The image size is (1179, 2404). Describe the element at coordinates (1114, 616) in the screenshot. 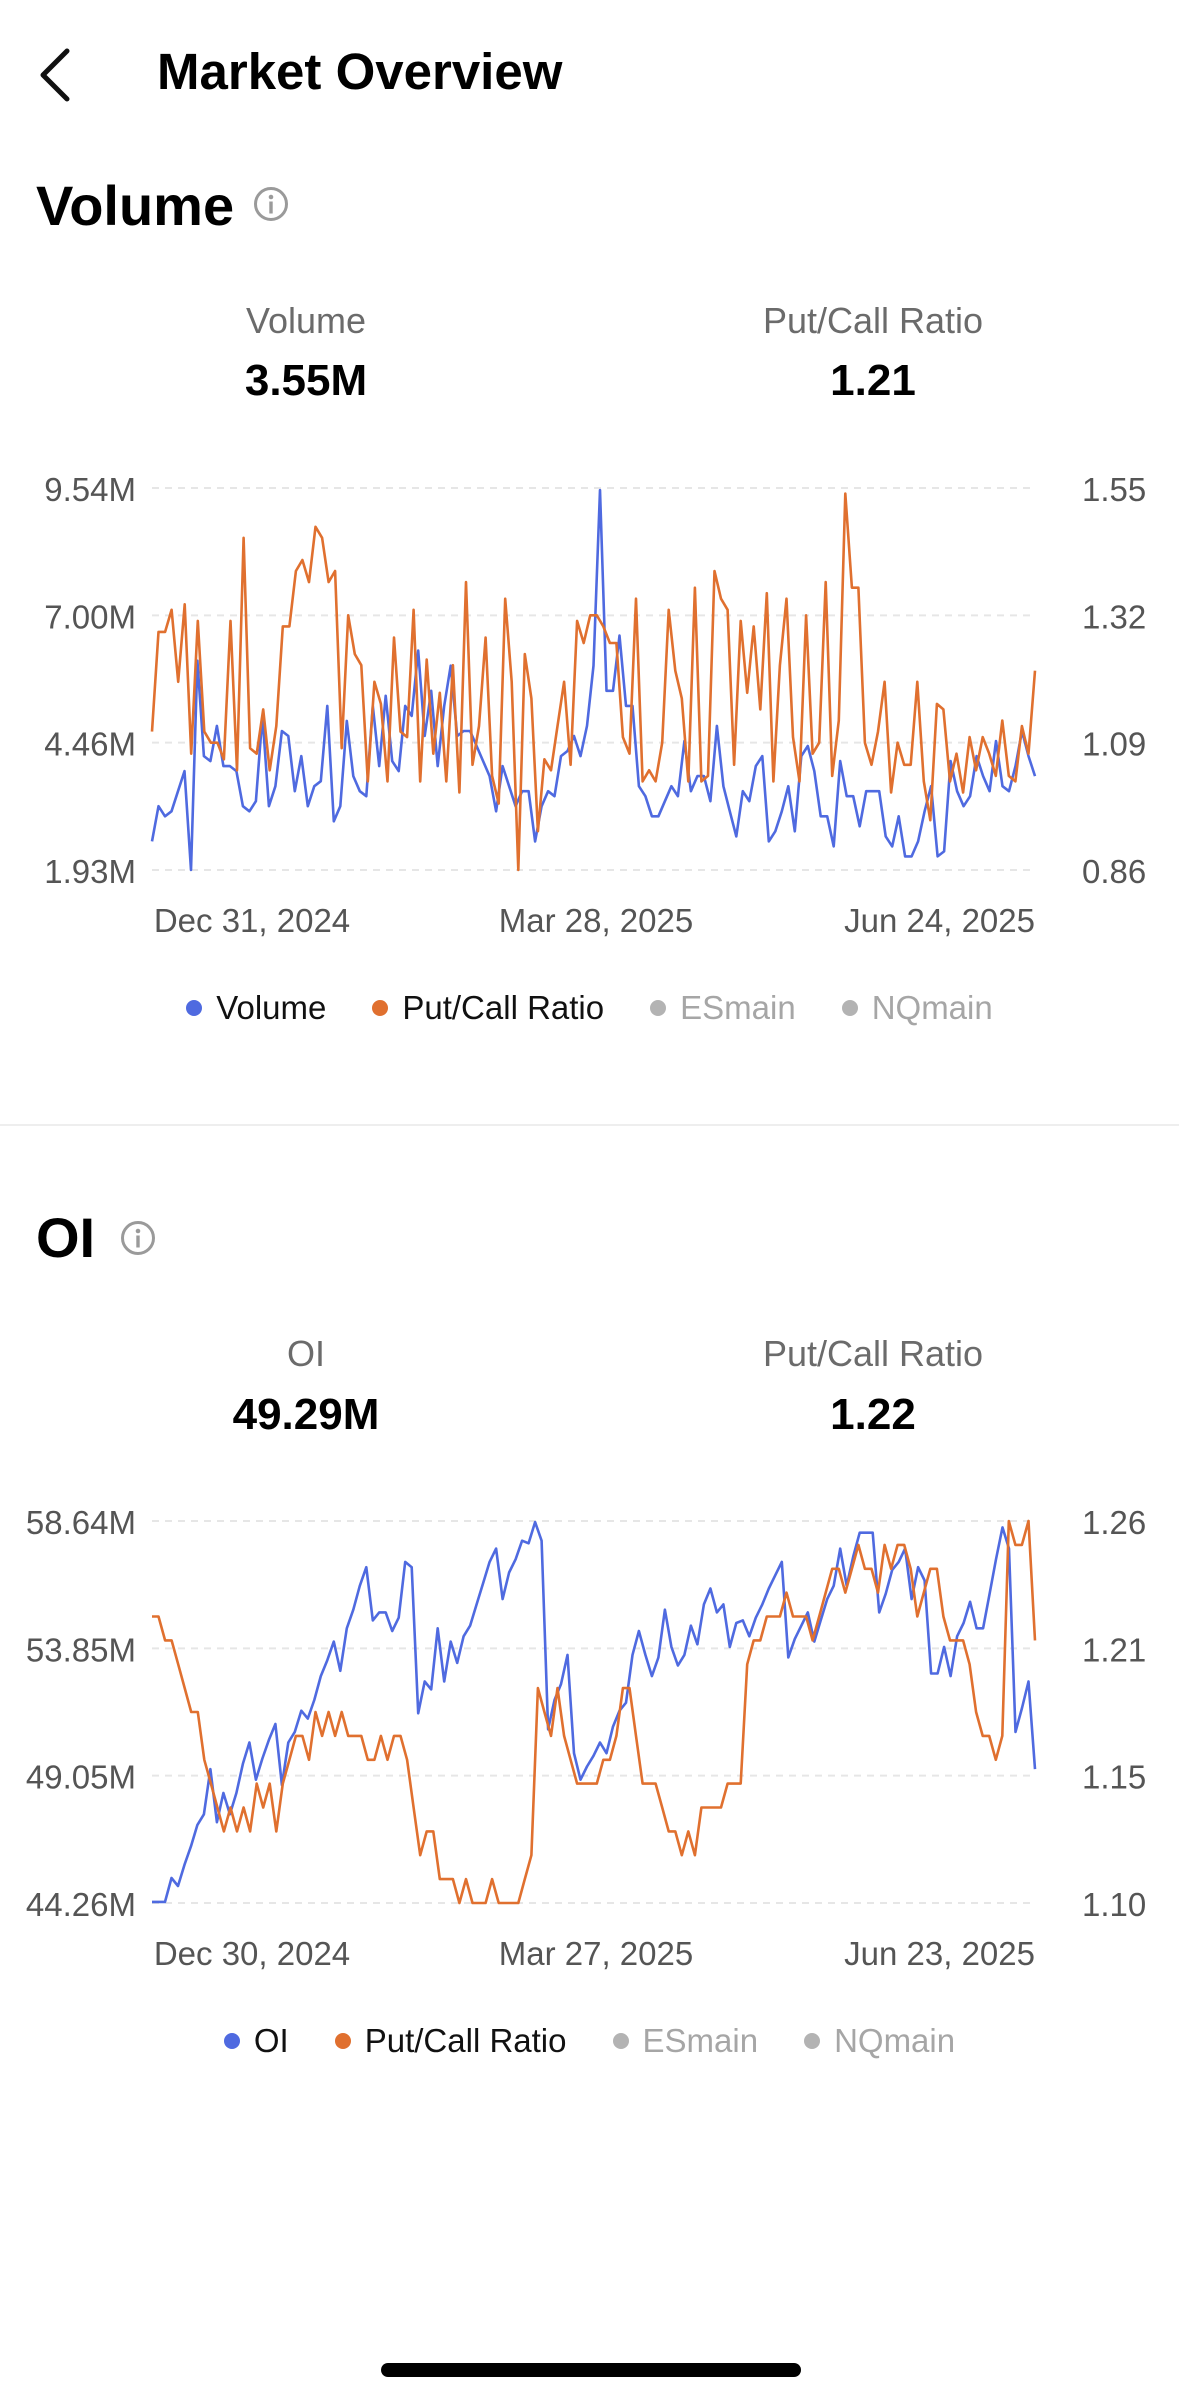

I see `y-right-tick-label: 1.32` at that location.